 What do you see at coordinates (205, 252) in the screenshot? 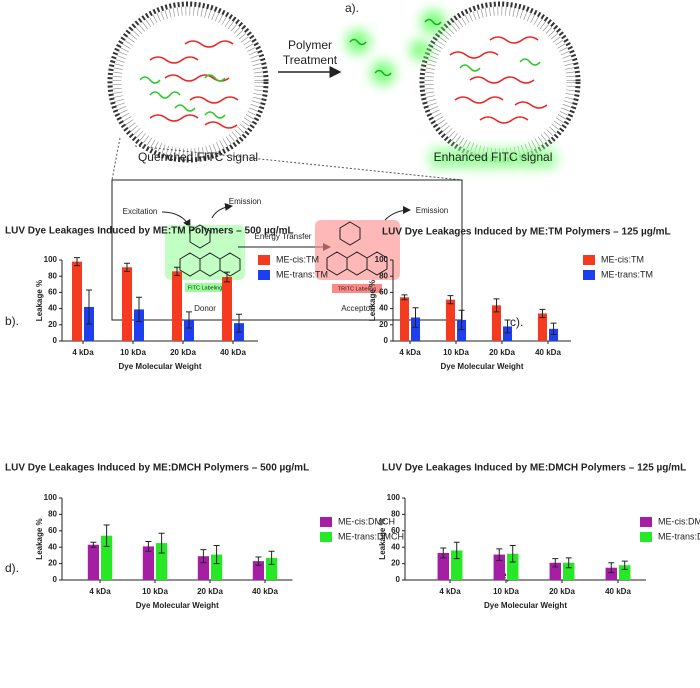
I see `donor-structure` at bounding box center [205, 252].